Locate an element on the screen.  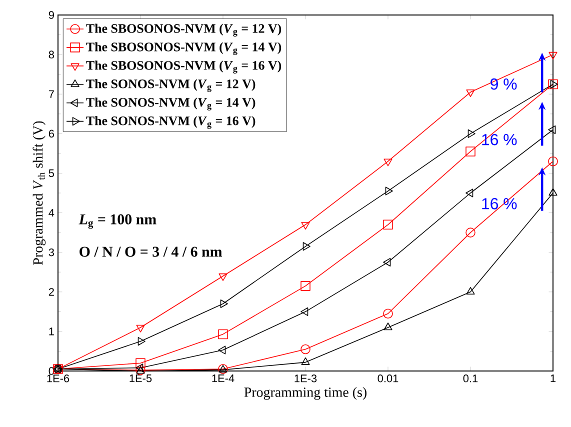
y-tick-label: 5 is located at coordinates (51, 173).